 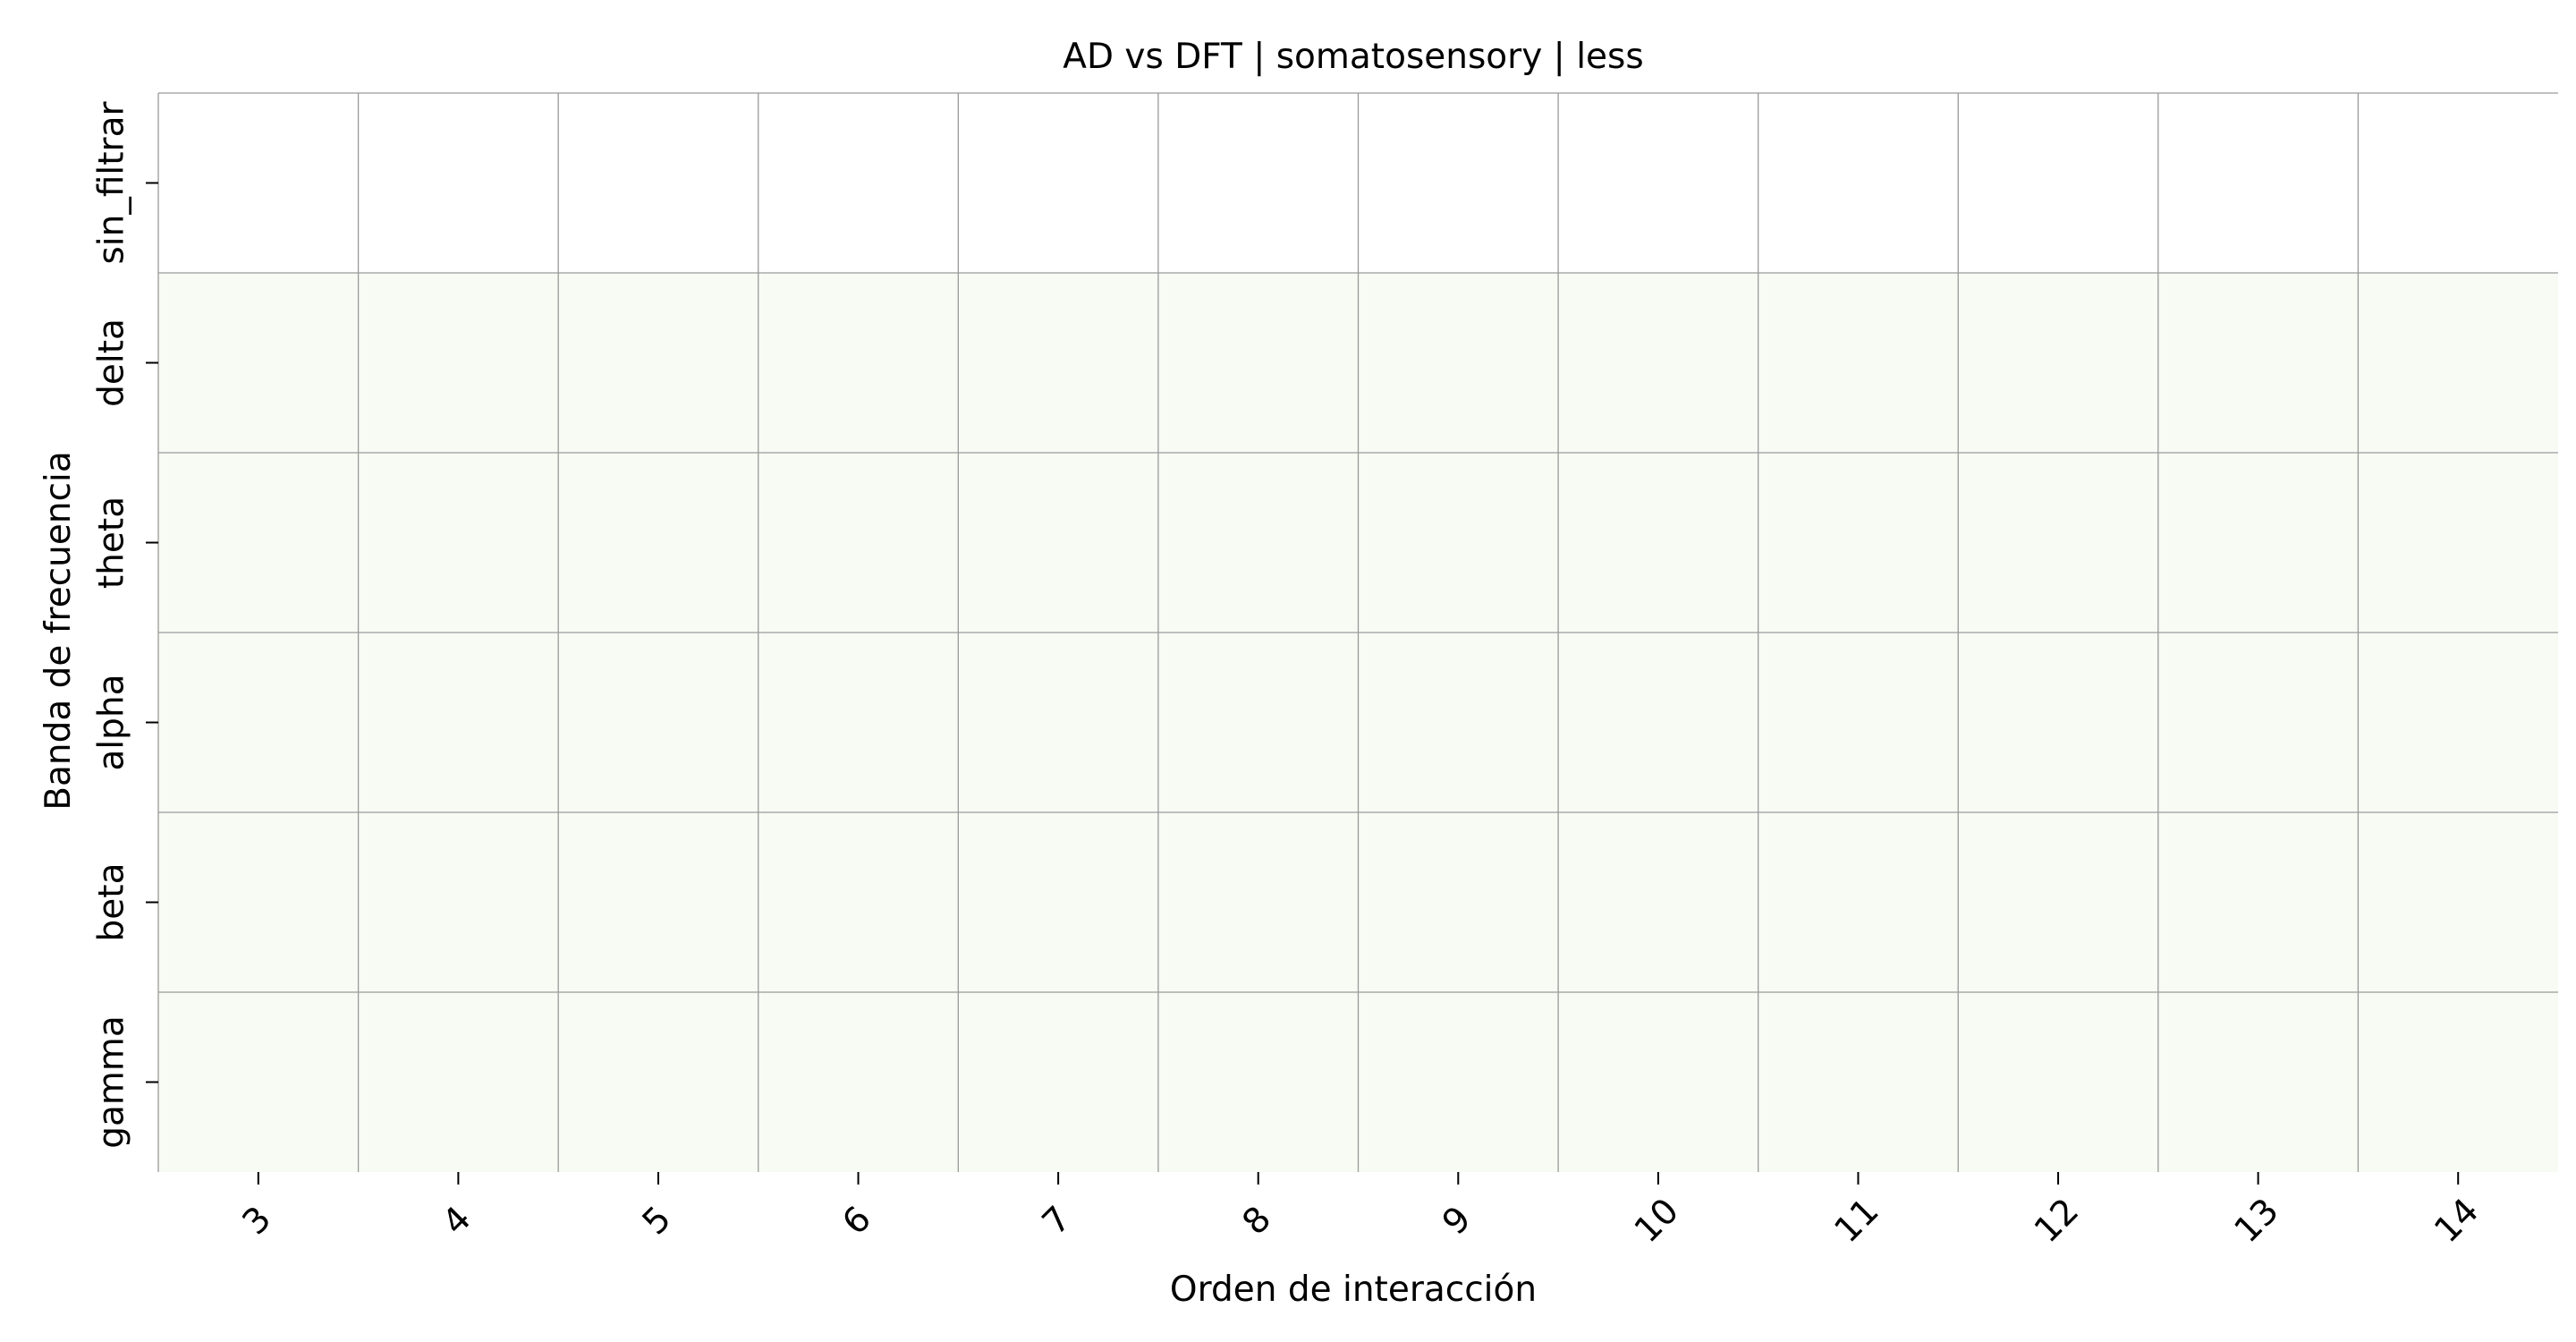 What do you see at coordinates (657, 1221) in the screenshot?
I see `x-tick-label: 5` at bounding box center [657, 1221].